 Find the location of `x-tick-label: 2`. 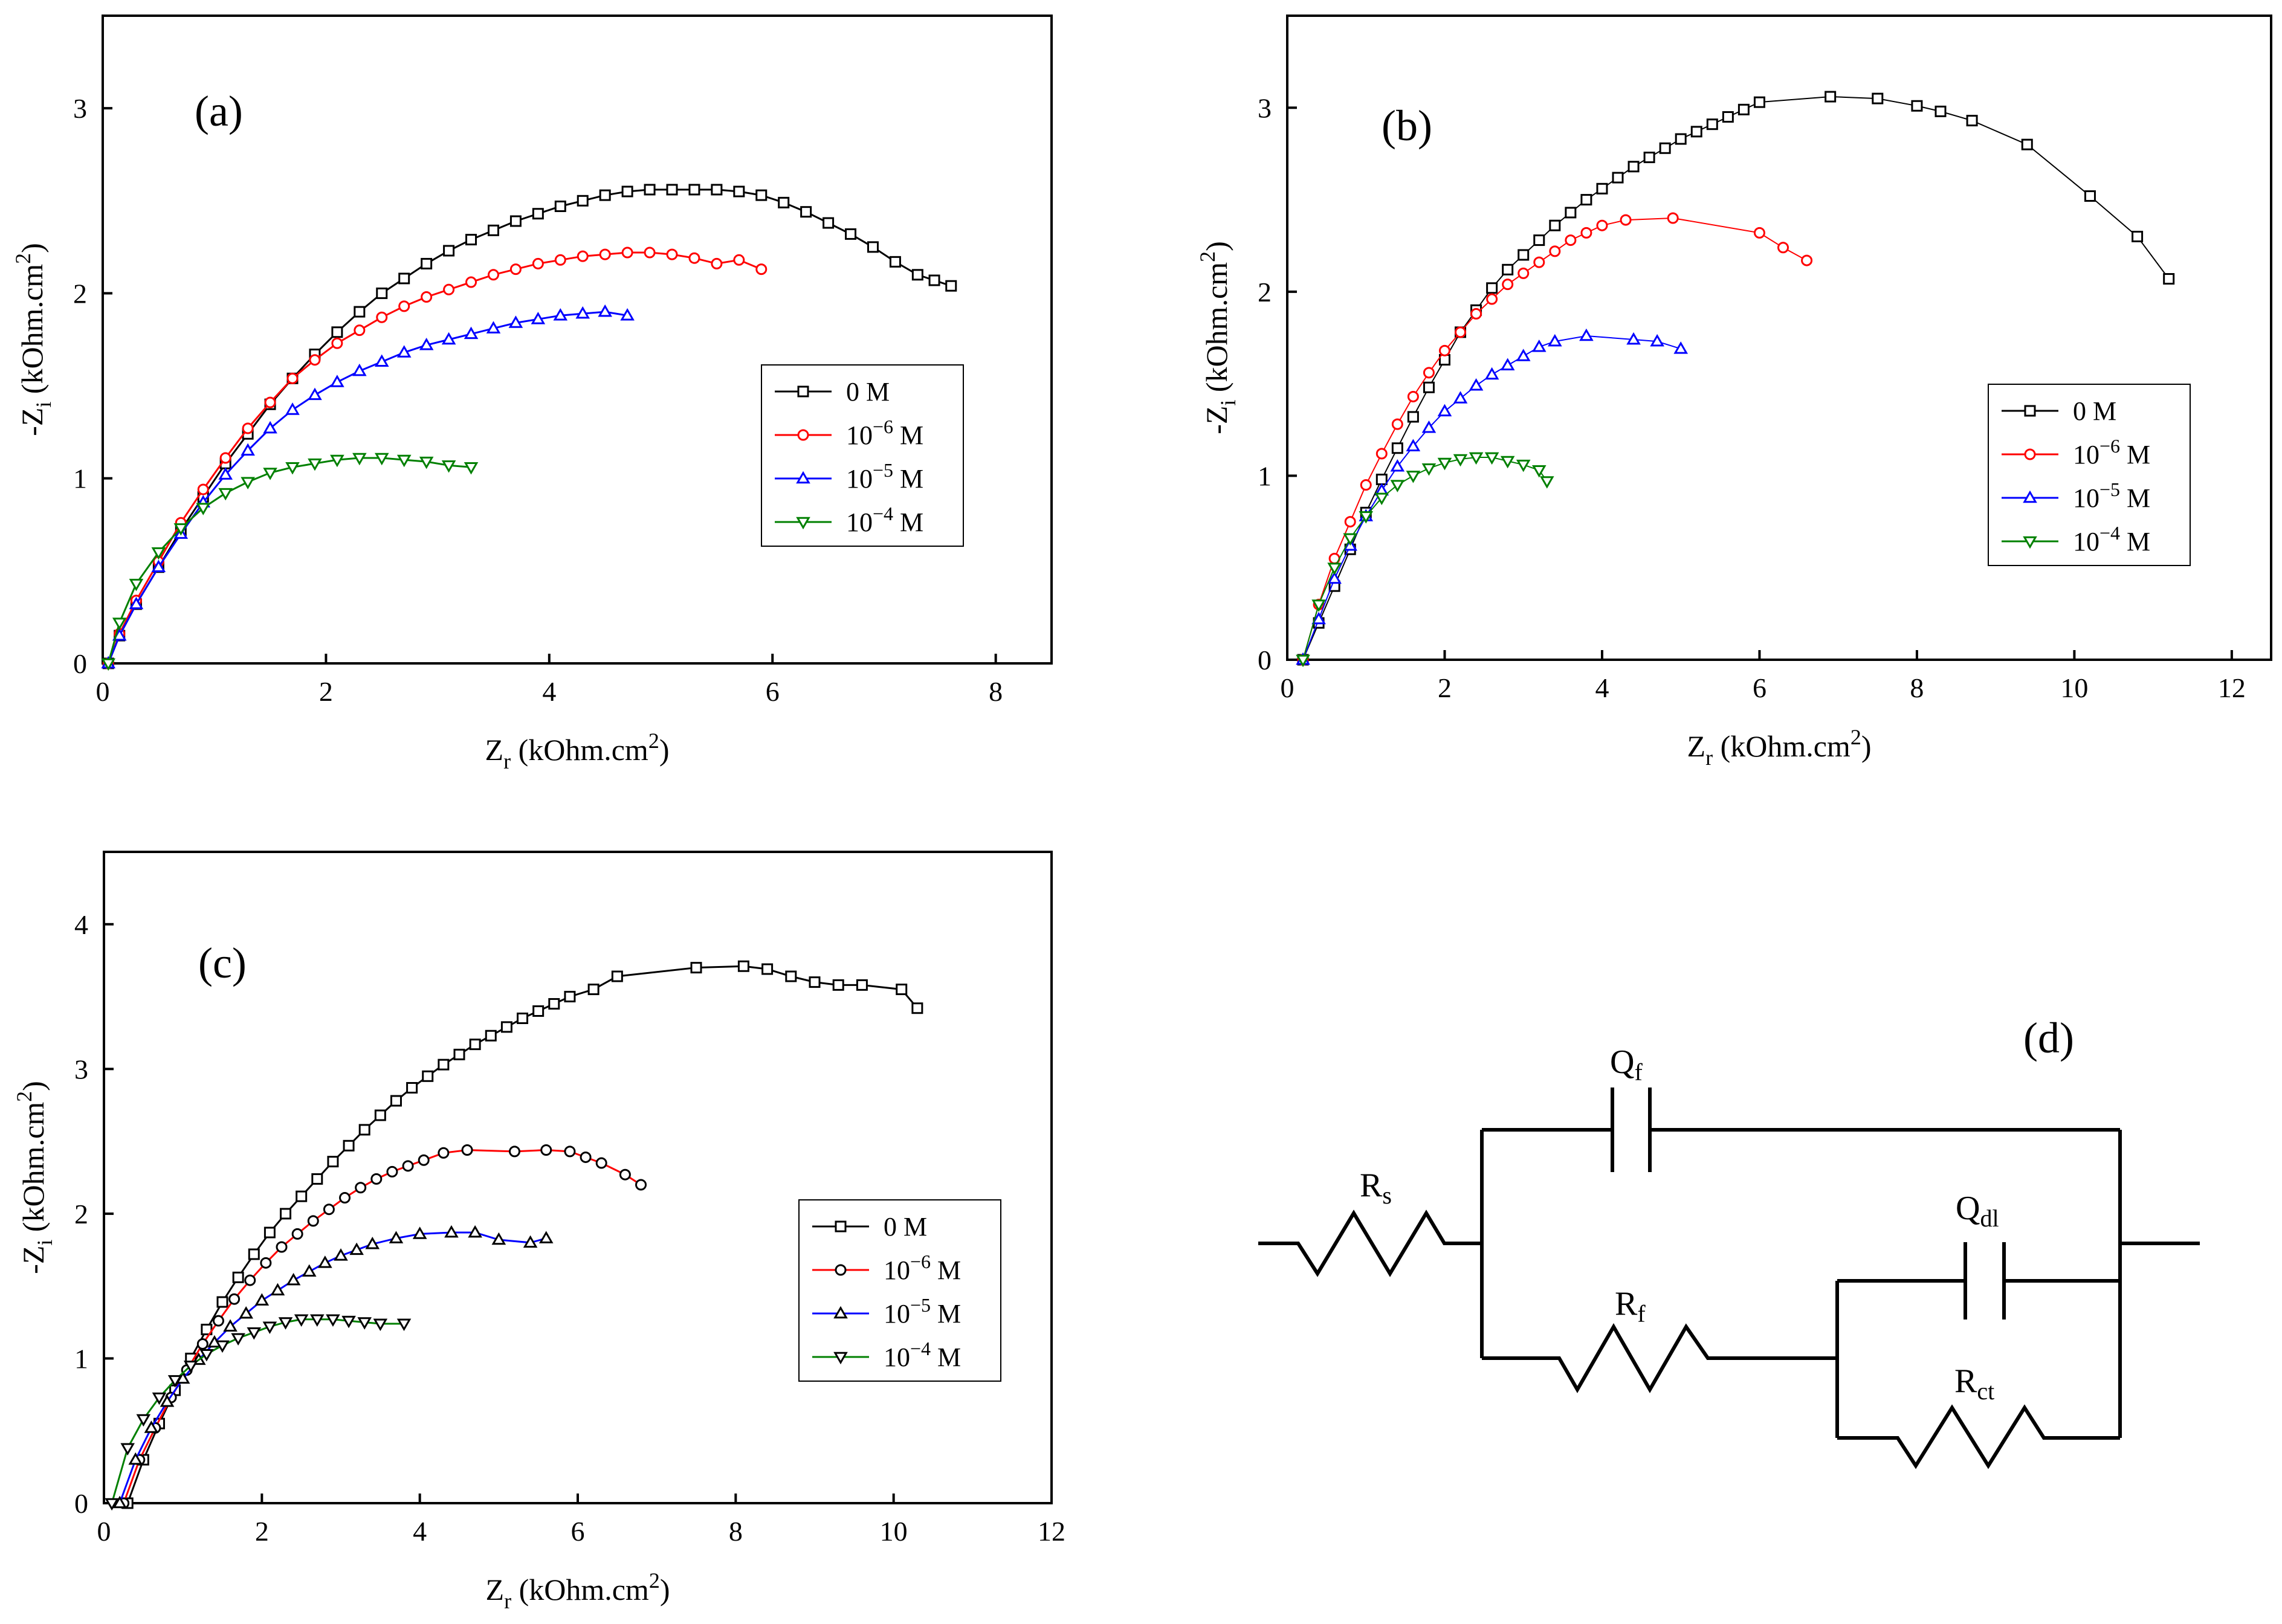

x-tick-label: 2 is located at coordinates (1445, 687).